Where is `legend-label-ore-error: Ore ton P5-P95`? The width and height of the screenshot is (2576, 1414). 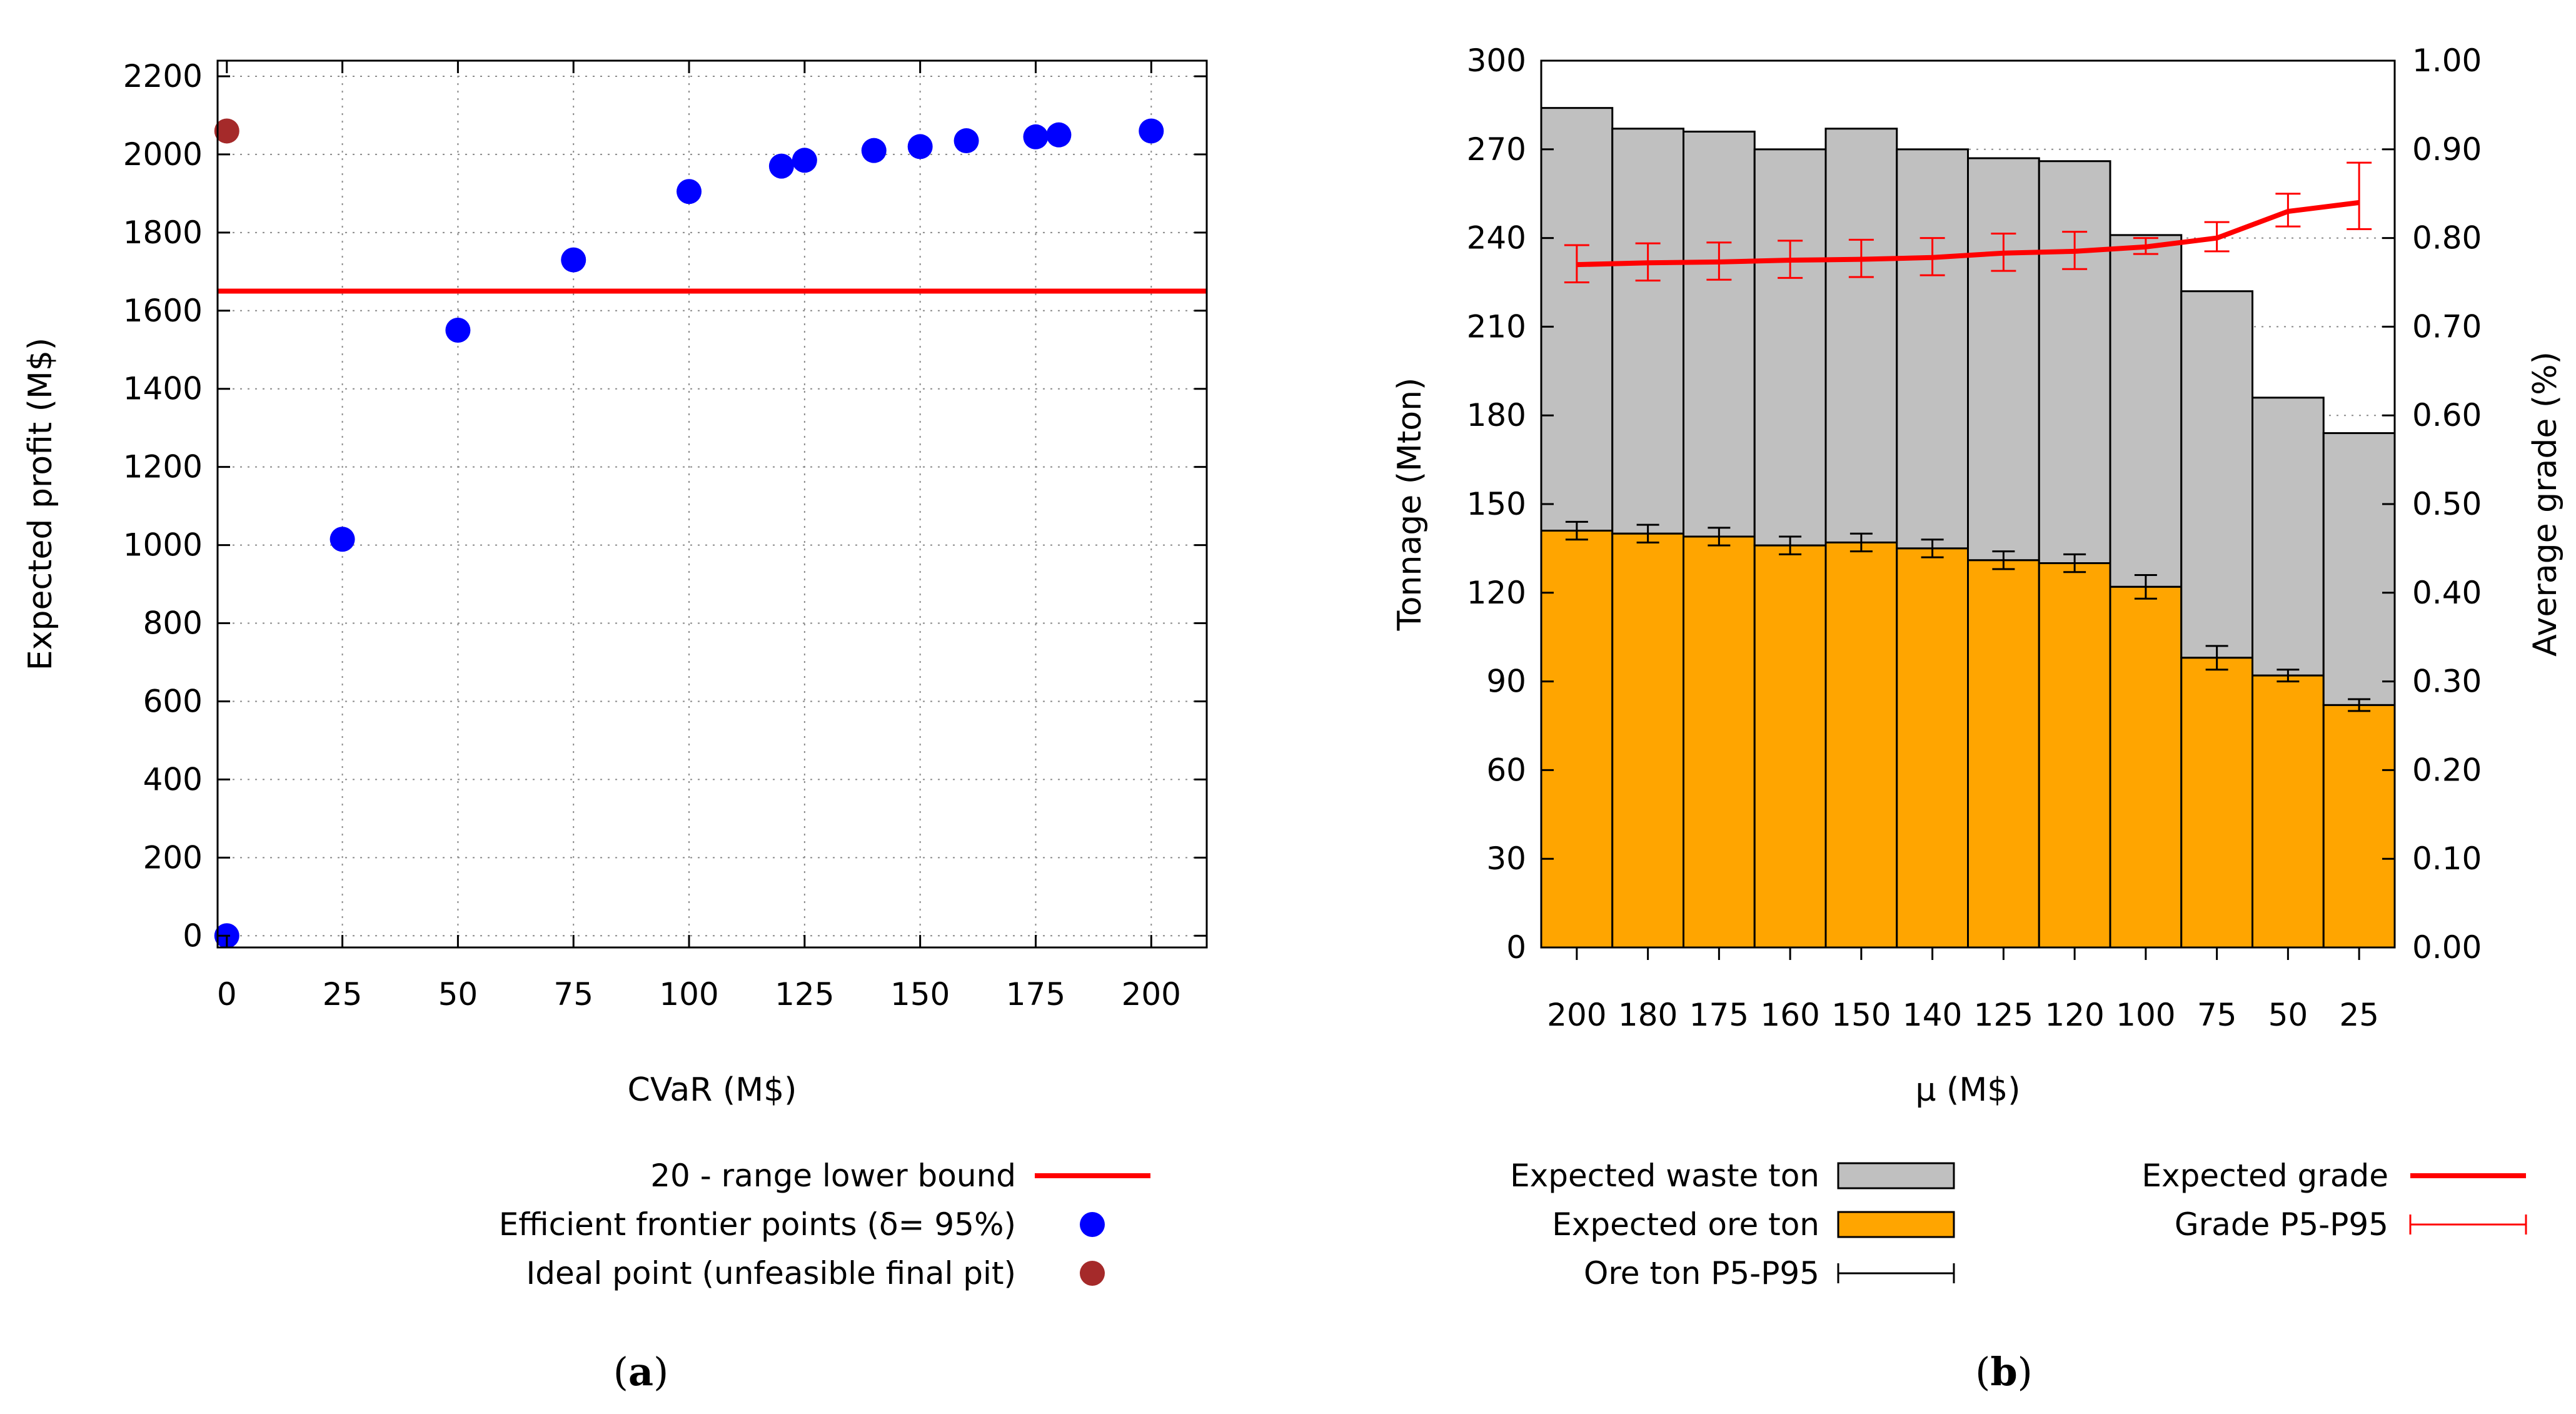
legend-label-ore-error: Ore ton P5-P95 is located at coordinates (1701, 1273).